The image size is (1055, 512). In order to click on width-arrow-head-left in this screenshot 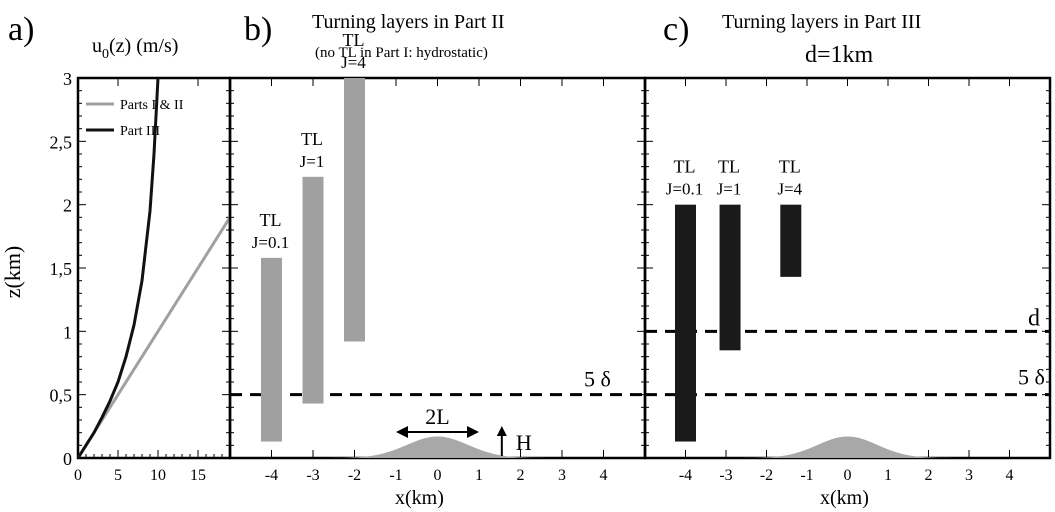, I will do `click(402, 432)`.